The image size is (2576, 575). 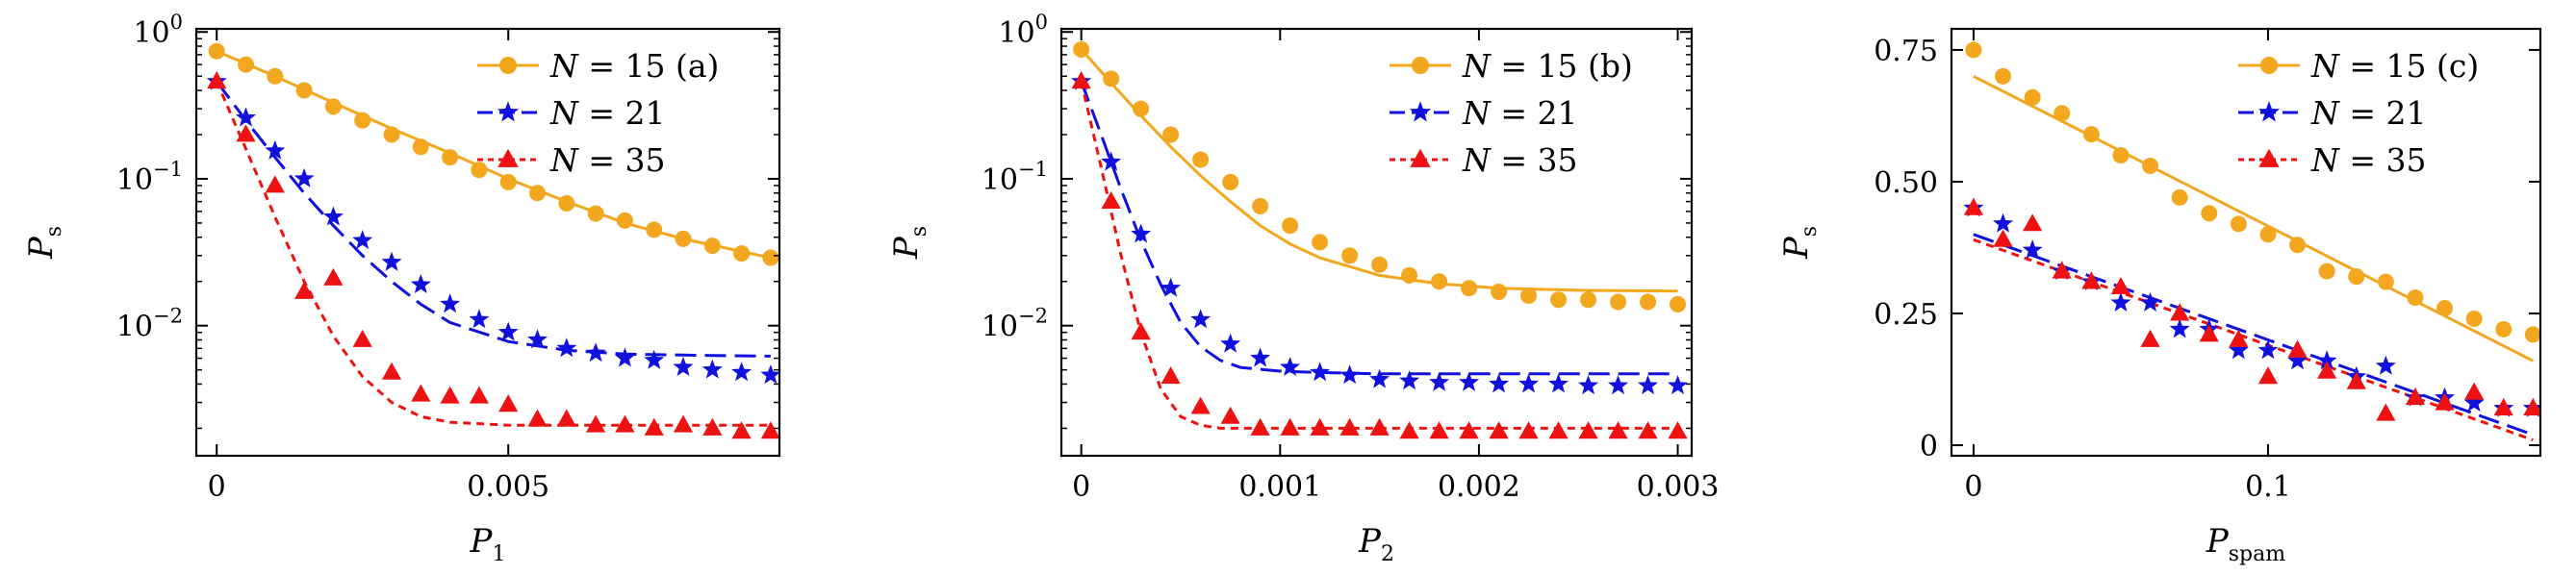 I want to click on legend-label-n15: N = 15 (a), so click(x=634, y=66).